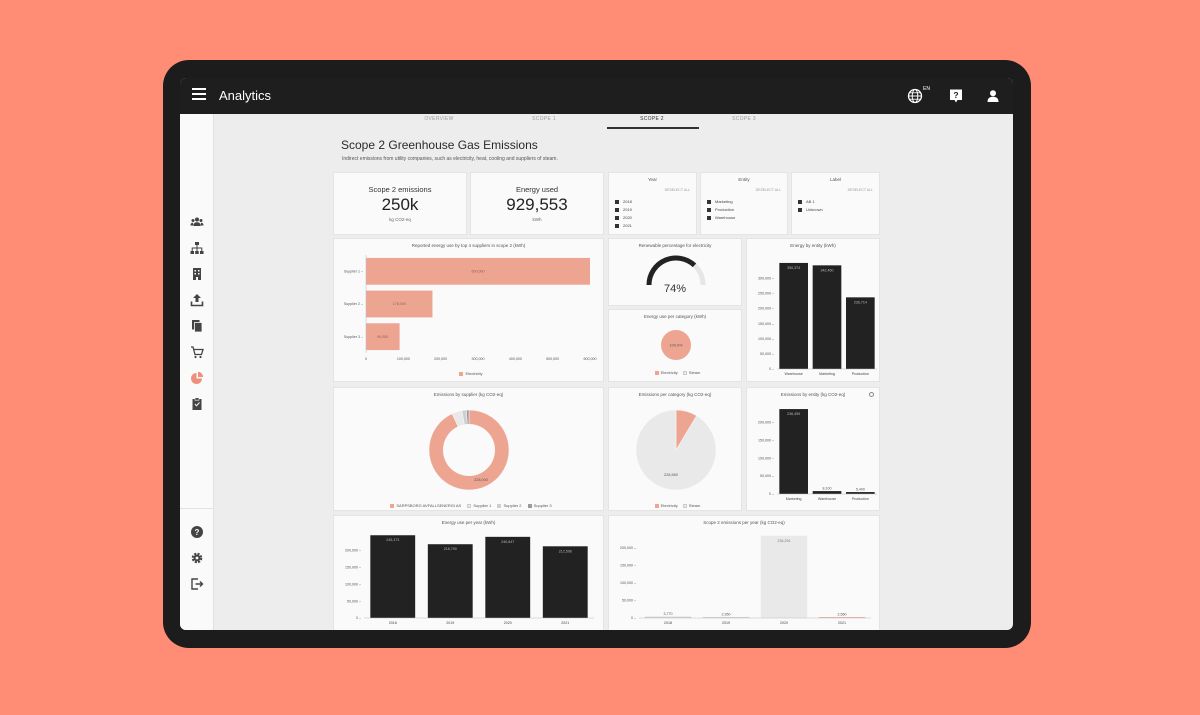 The width and height of the screenshot is (1200, 715). What do you see at coordinates (392, 540) in the screenshot?
I see `bar-value-label: 245,373` at bounding box center [392, 540].